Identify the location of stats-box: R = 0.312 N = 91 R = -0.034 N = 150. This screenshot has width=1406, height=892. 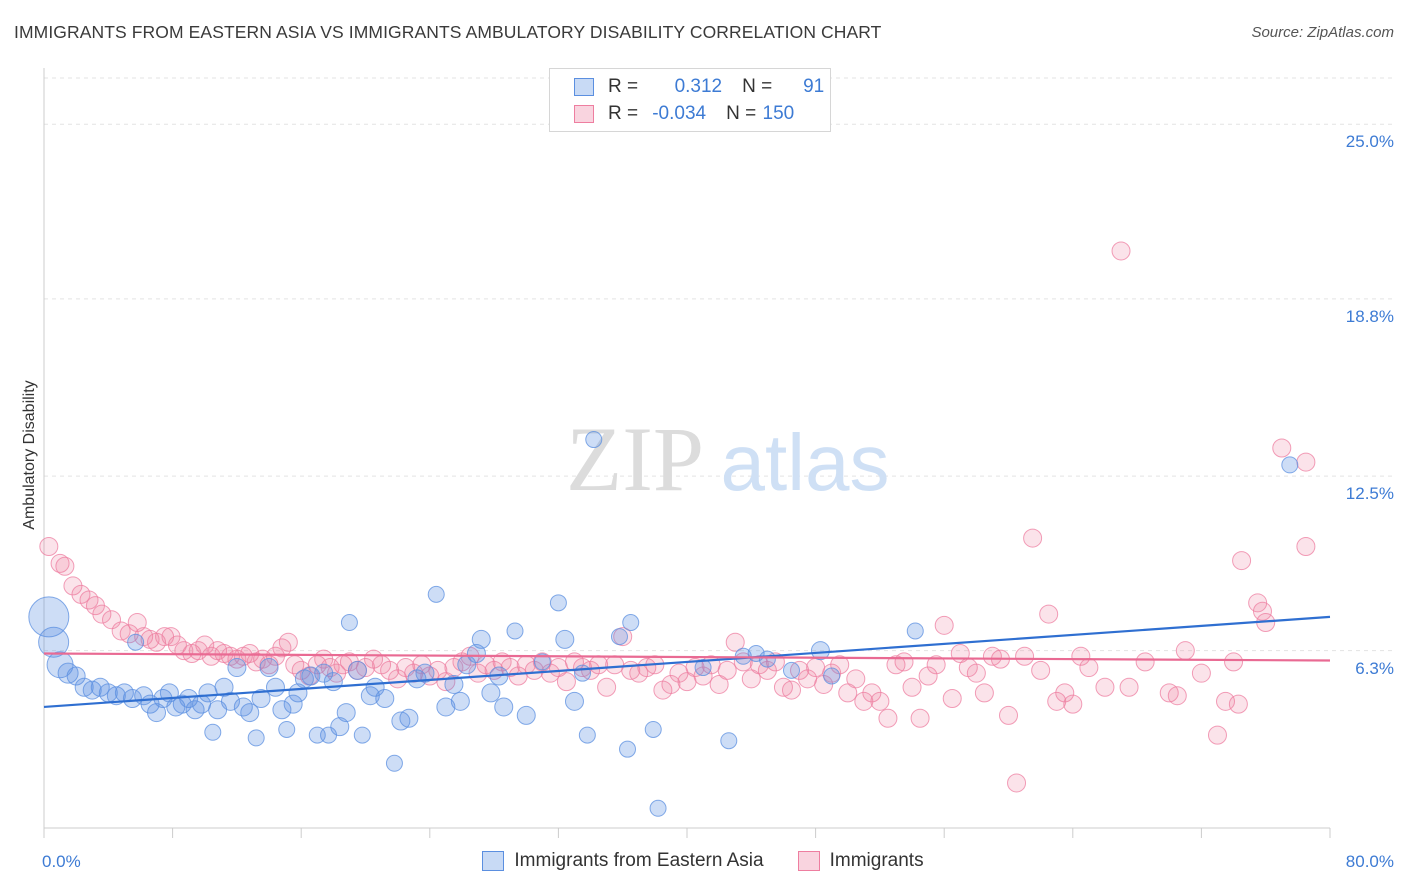
(690, 100).